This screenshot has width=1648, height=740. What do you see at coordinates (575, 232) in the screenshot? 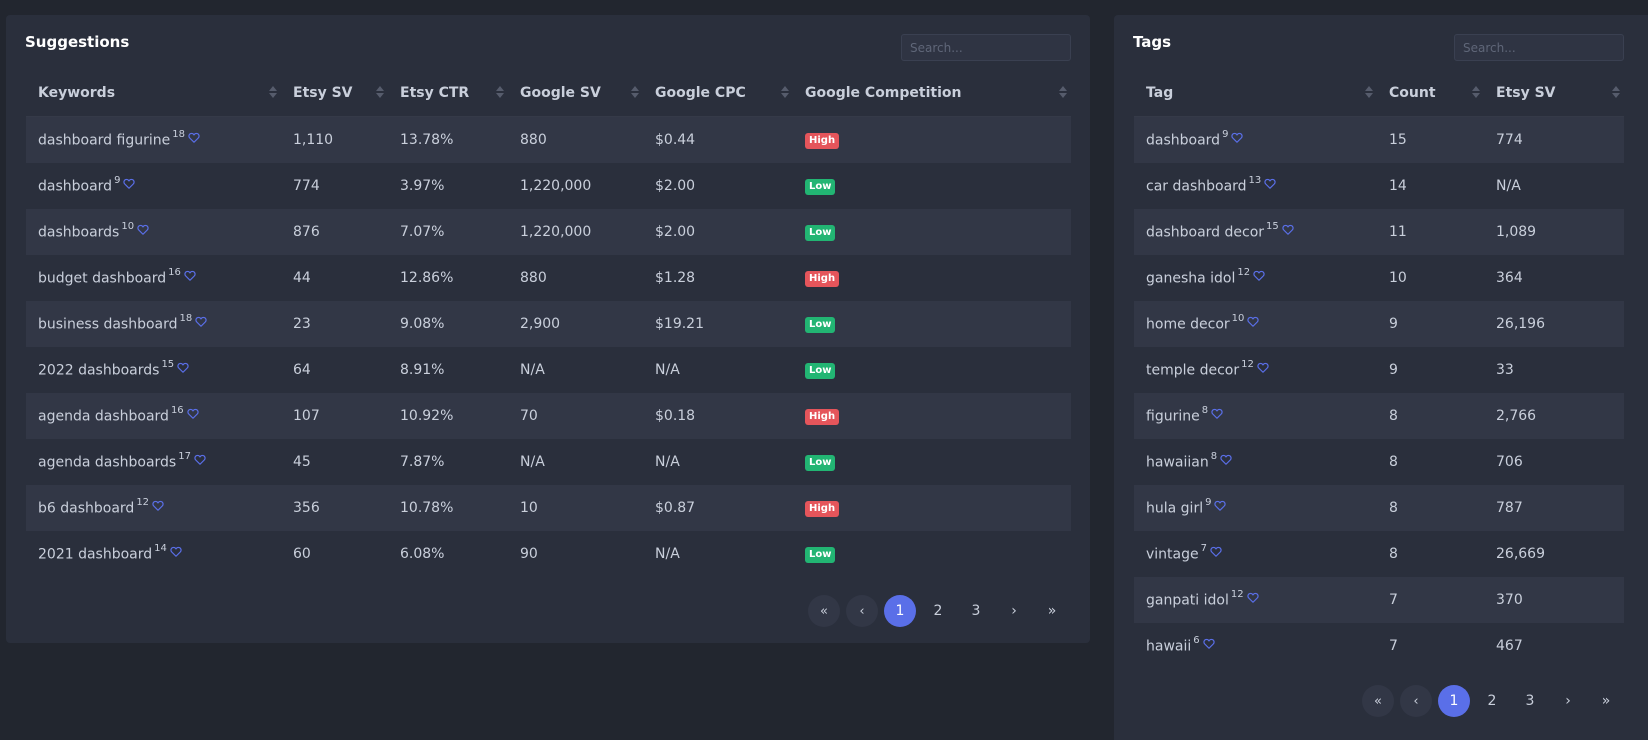
I see `google-sv-cell: 1,220,000` at bounding box center [575, 232].